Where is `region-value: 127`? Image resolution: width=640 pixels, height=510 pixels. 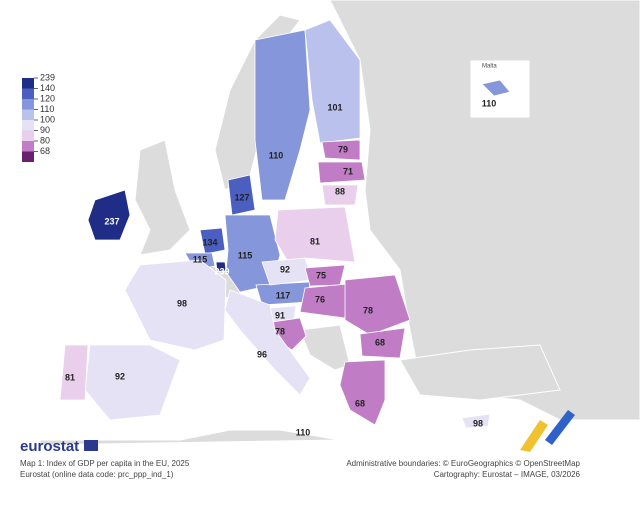 region-value: 127 is located at coordinates (241, 197).